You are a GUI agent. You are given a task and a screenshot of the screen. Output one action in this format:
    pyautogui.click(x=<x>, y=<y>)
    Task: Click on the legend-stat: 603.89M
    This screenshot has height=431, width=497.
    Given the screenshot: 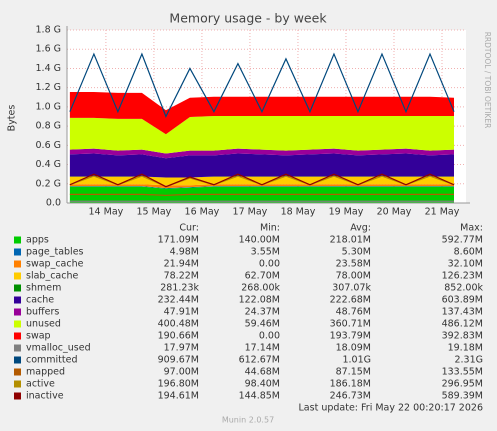 What is the action you would take?
    pyautogui.click(x=462, y=300)
    